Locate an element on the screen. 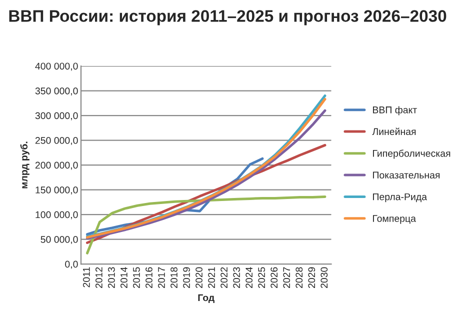 The width and height of the screenshot is (455, 322). x-tick-label: 2028 is located at coordinates (299, 277).